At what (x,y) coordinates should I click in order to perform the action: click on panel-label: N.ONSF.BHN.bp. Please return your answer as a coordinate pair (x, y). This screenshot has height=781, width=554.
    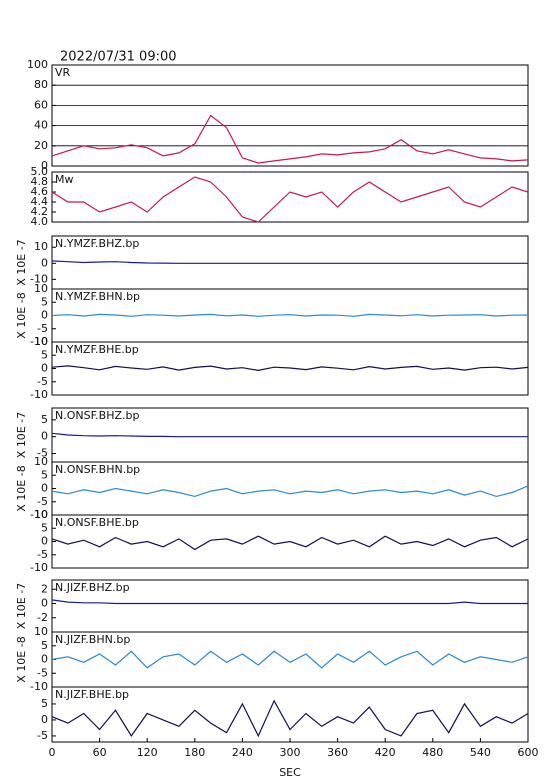
    Looking at the image, I should click on (97, 469).